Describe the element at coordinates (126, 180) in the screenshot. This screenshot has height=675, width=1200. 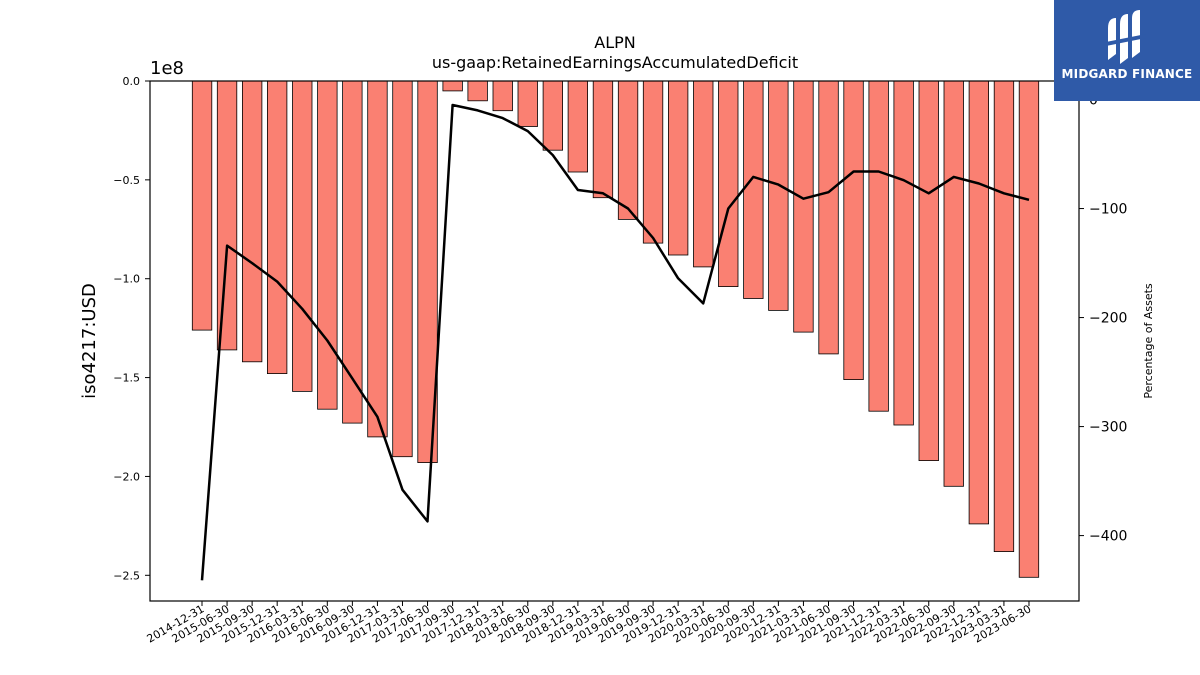
I see `y-tick-label: −0.5` at that location.